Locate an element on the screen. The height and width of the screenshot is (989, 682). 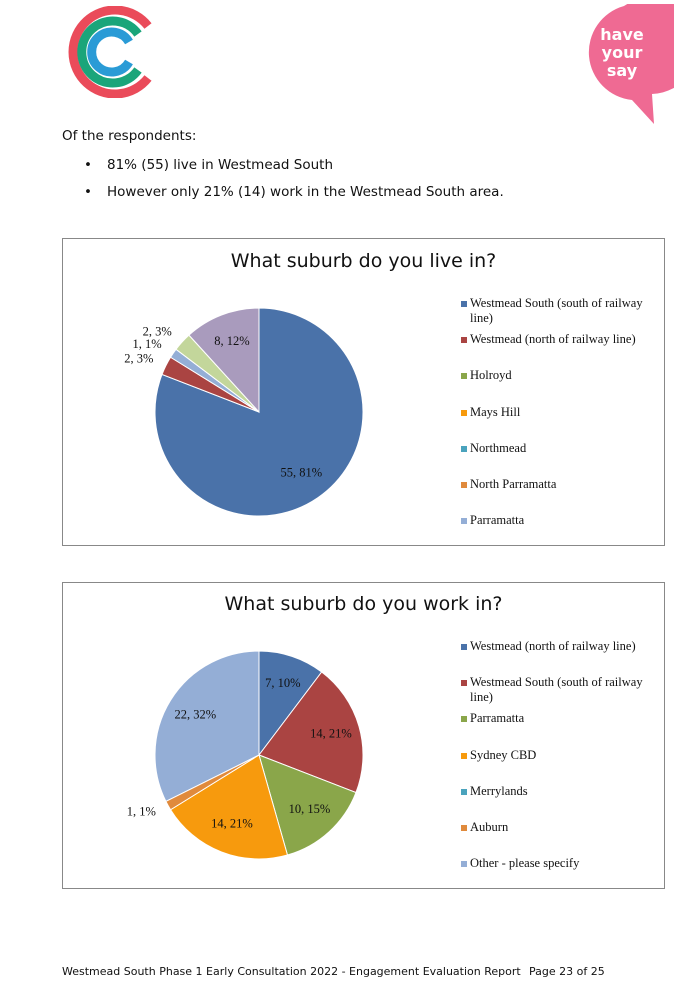
badge-text: have is located at coordinates (622, 34).